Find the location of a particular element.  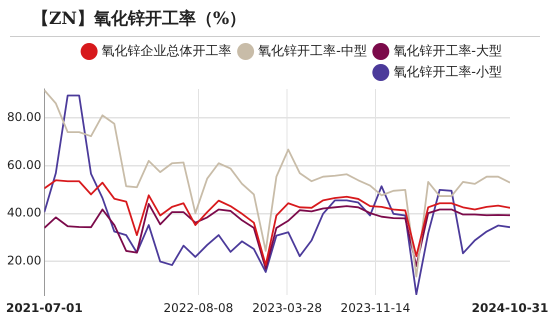

chart-title: 【ZN】氧化锌开工率（%） is located at coordinates (275, 18).